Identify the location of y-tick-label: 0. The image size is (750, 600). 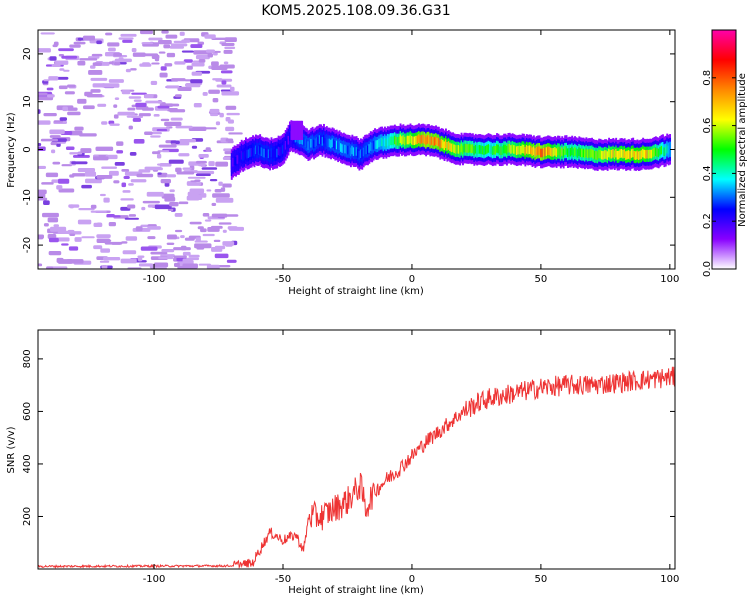
(27, 149).